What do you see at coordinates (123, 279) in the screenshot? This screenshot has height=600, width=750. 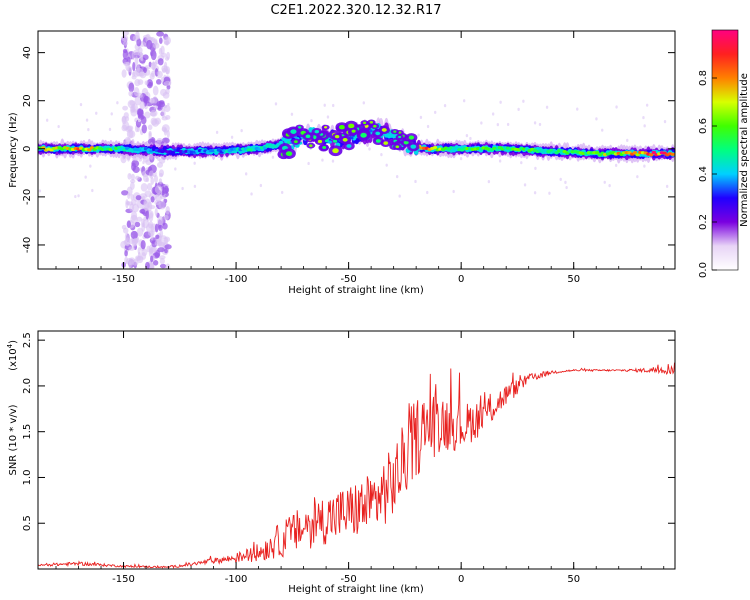 I see `spectrogram-x-tick-label: -150` at bounding box center [123, 279].